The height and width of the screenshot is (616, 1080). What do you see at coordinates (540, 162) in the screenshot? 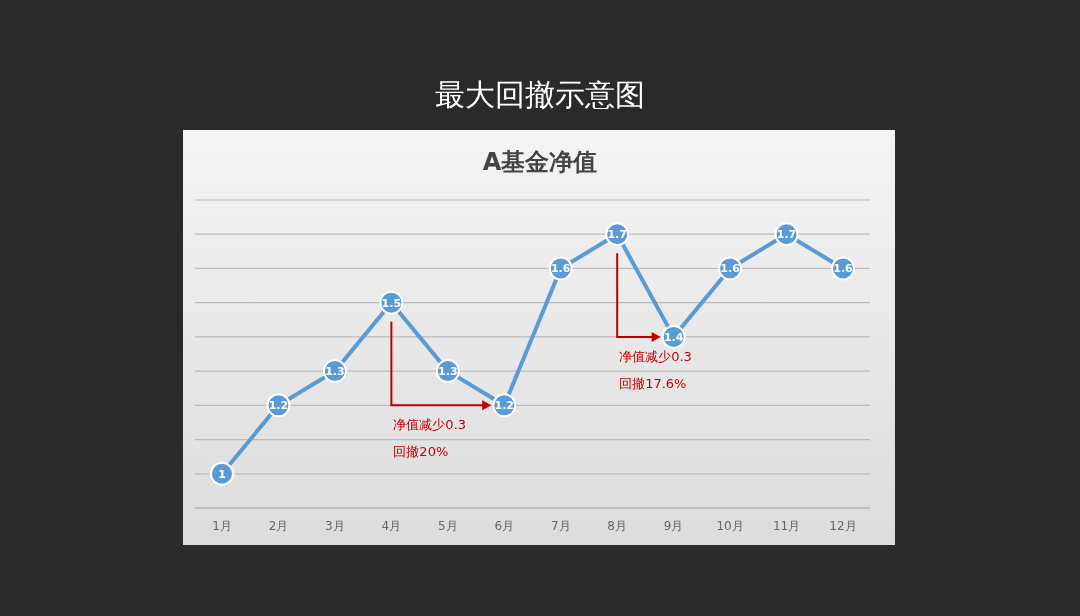
I see `chart-subtitle: A基金净值` at bounding box center [540, 162].